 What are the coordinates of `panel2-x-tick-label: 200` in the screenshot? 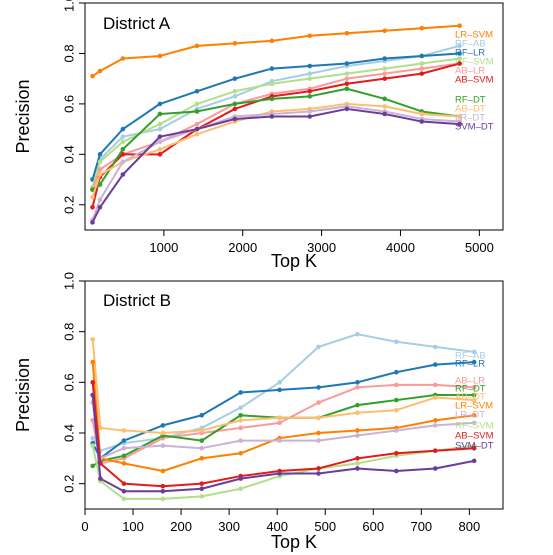 It's located at (181, 526).